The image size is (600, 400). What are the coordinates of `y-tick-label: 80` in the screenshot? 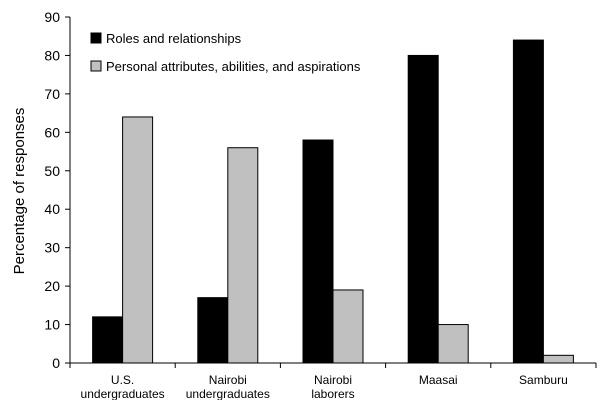 It's located at (52, 55).